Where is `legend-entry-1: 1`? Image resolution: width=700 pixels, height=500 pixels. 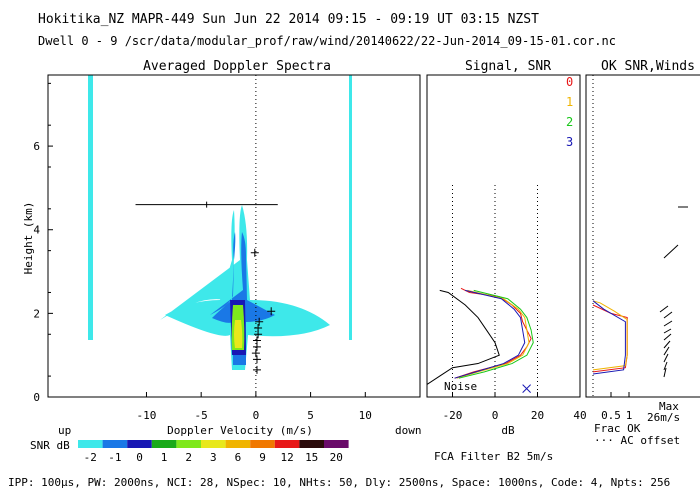
legend-entry-1: 1 is located at coordinates (569, 102).